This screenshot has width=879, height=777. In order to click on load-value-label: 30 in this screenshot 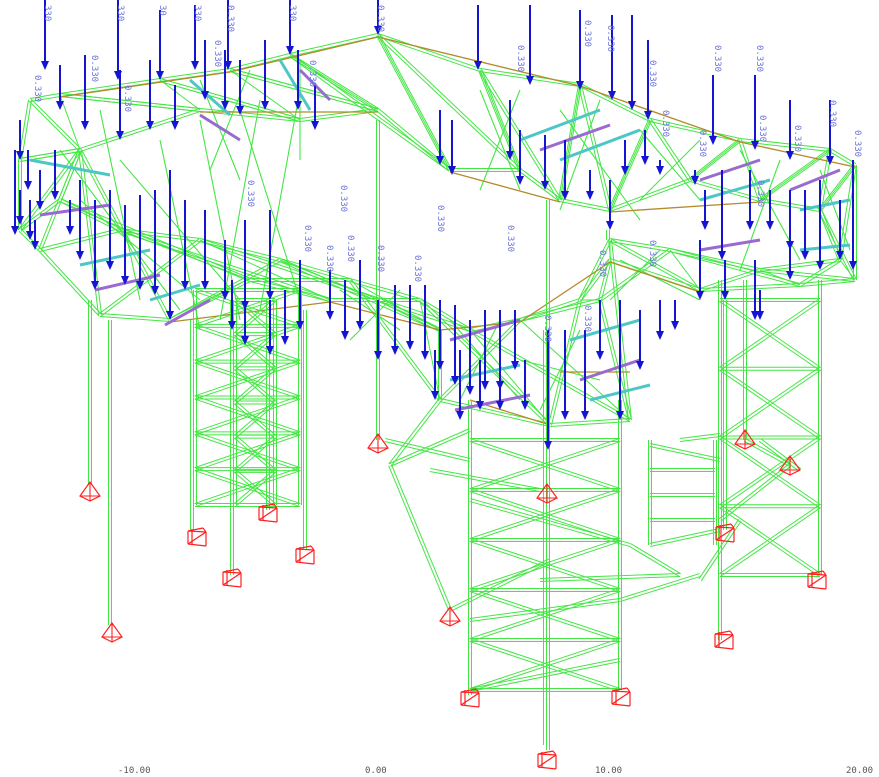, I will do `click(162, 10)`.